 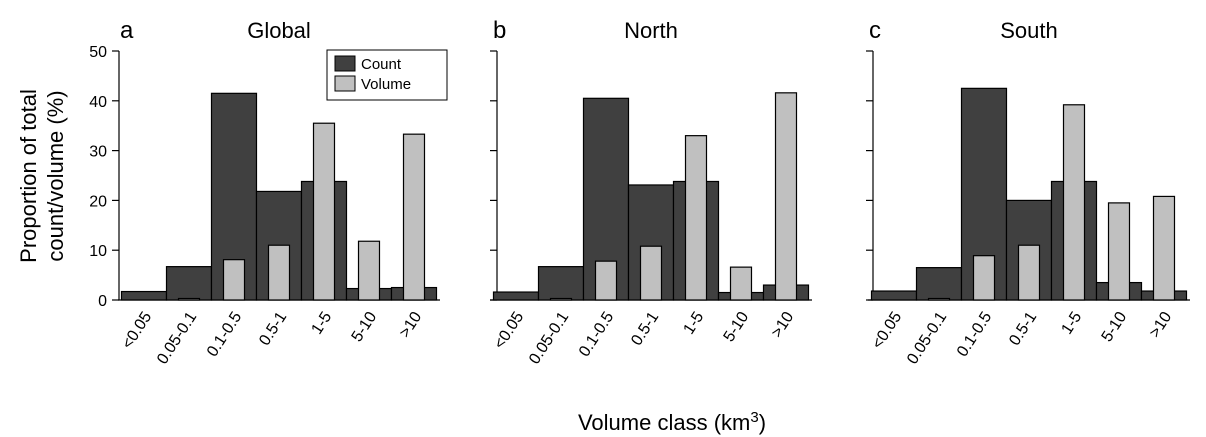 What do you see at coordinates (98, 251) in the screenshot?
I see `y-tick-label: 10` at bounding box center [98, 251].